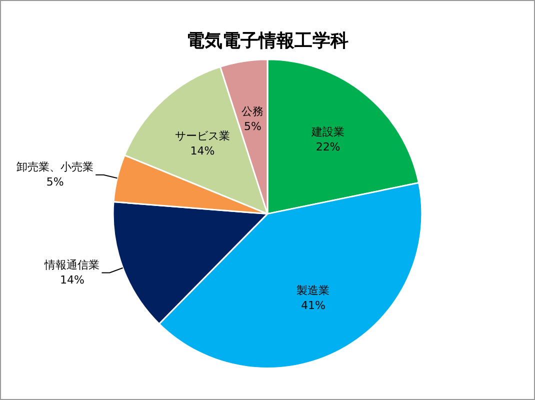  What do you see at coordinates (327, 131) in the screenshot?
I see `slice-label: 建設業` at bounding box center [327, 131].